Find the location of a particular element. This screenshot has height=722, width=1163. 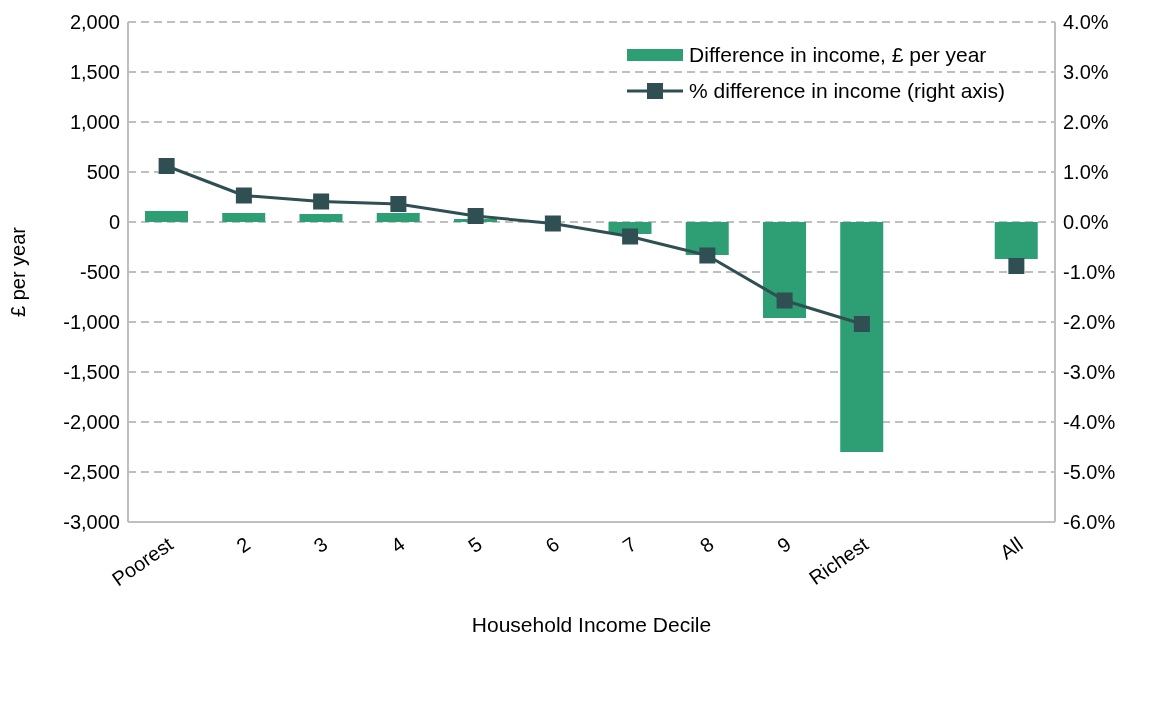

x-tick-label: 9 is located at coordinates (784, 545).